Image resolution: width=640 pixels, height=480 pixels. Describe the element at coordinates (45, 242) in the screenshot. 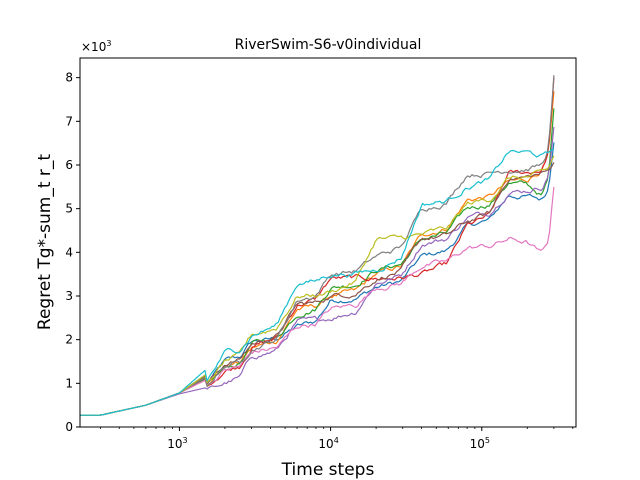

I see `y-axis-label: Regret Tg*-sum_t r_t` at that location.